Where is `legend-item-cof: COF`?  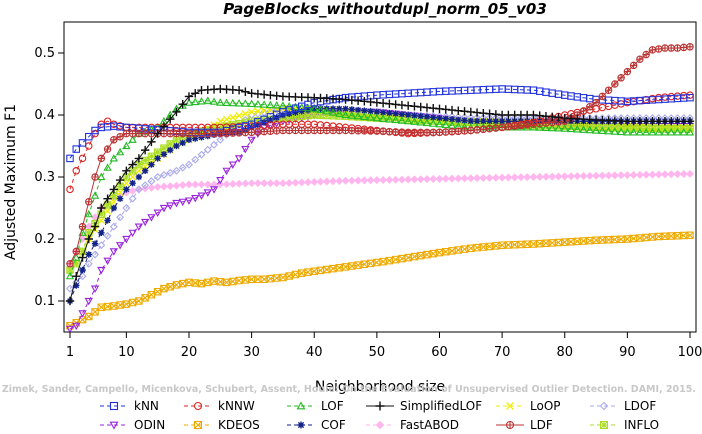
legend-item-cof: COF is located at coordinates (316, 425).